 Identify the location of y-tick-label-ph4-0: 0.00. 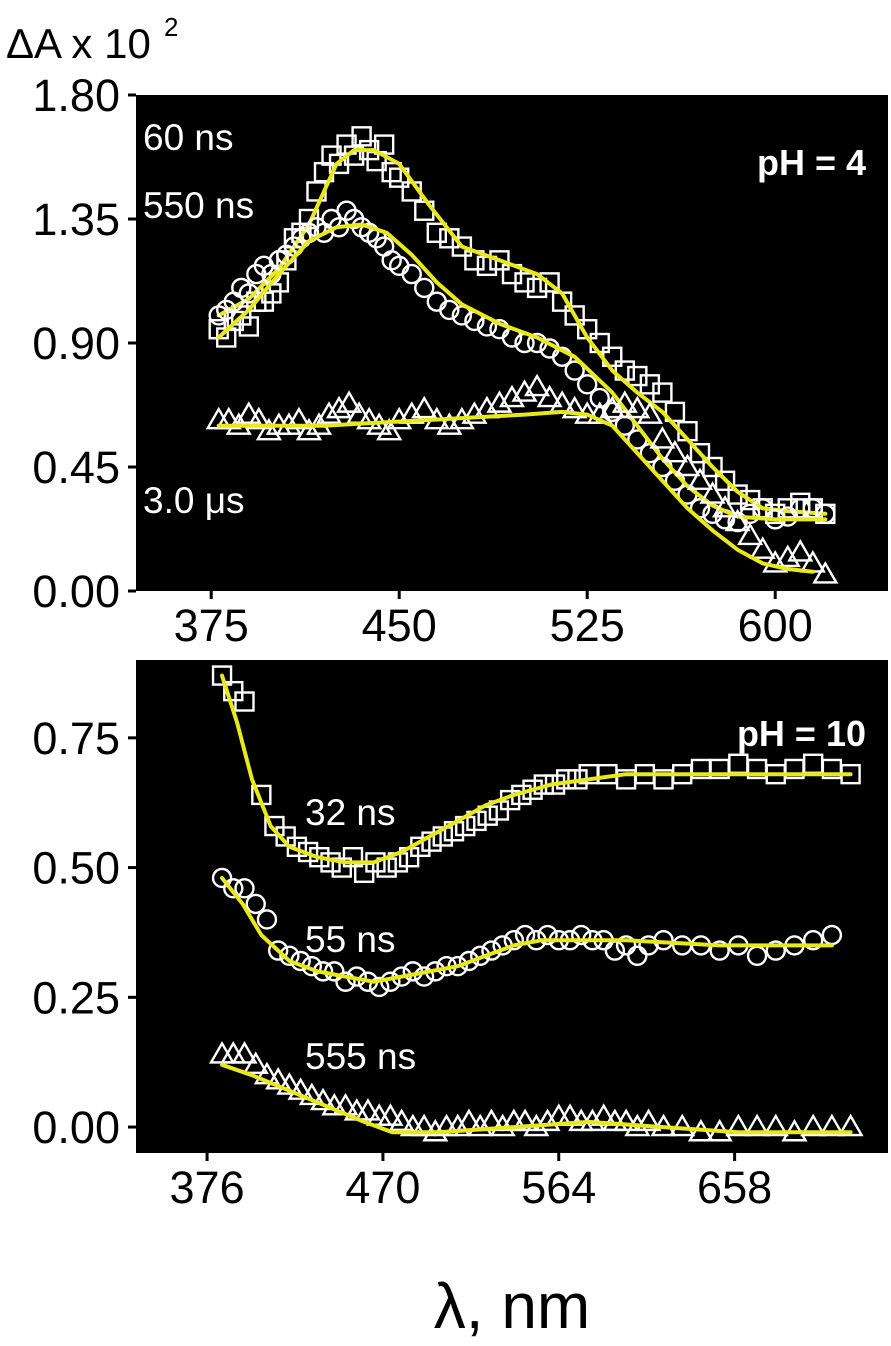
(76, 591).